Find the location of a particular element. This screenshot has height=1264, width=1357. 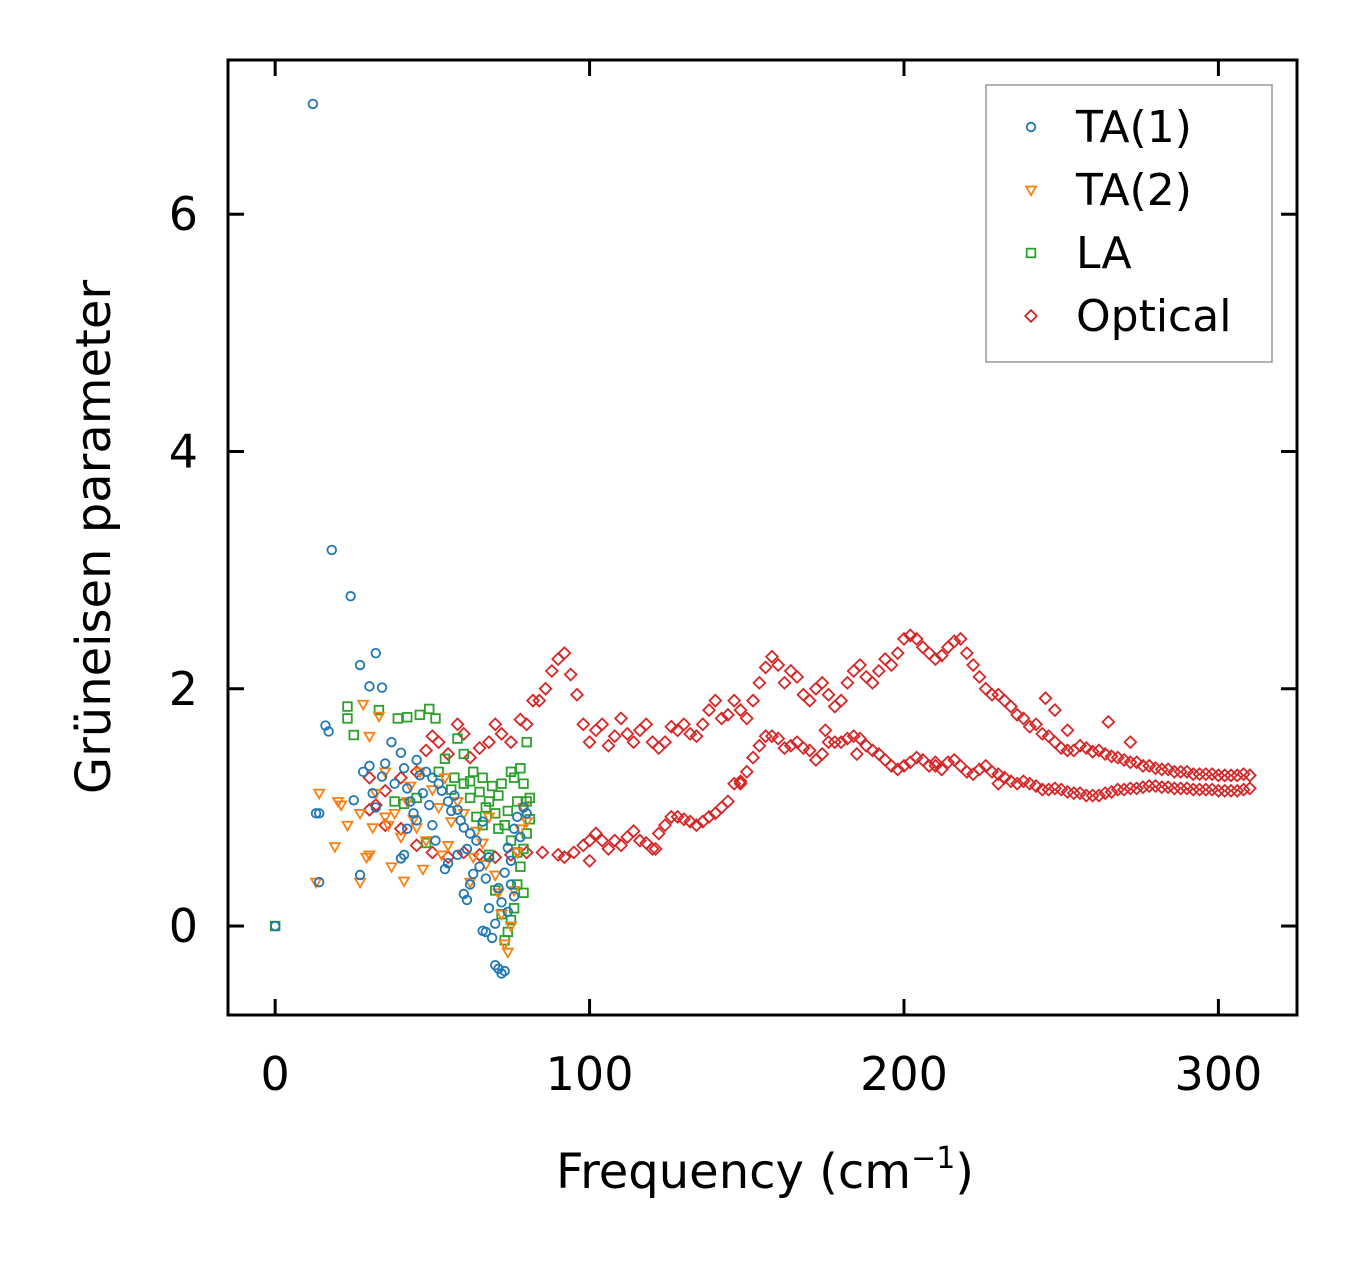

legend-entry: TA(2) is located at coordinates (1108, 190).